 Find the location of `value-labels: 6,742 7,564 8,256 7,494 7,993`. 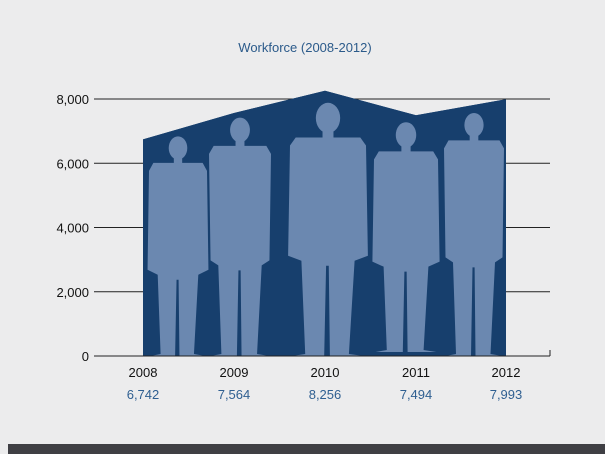

value-labels: 6,742 7,564 8,256 7,494 7,993 is located at coordinates (325, 394).